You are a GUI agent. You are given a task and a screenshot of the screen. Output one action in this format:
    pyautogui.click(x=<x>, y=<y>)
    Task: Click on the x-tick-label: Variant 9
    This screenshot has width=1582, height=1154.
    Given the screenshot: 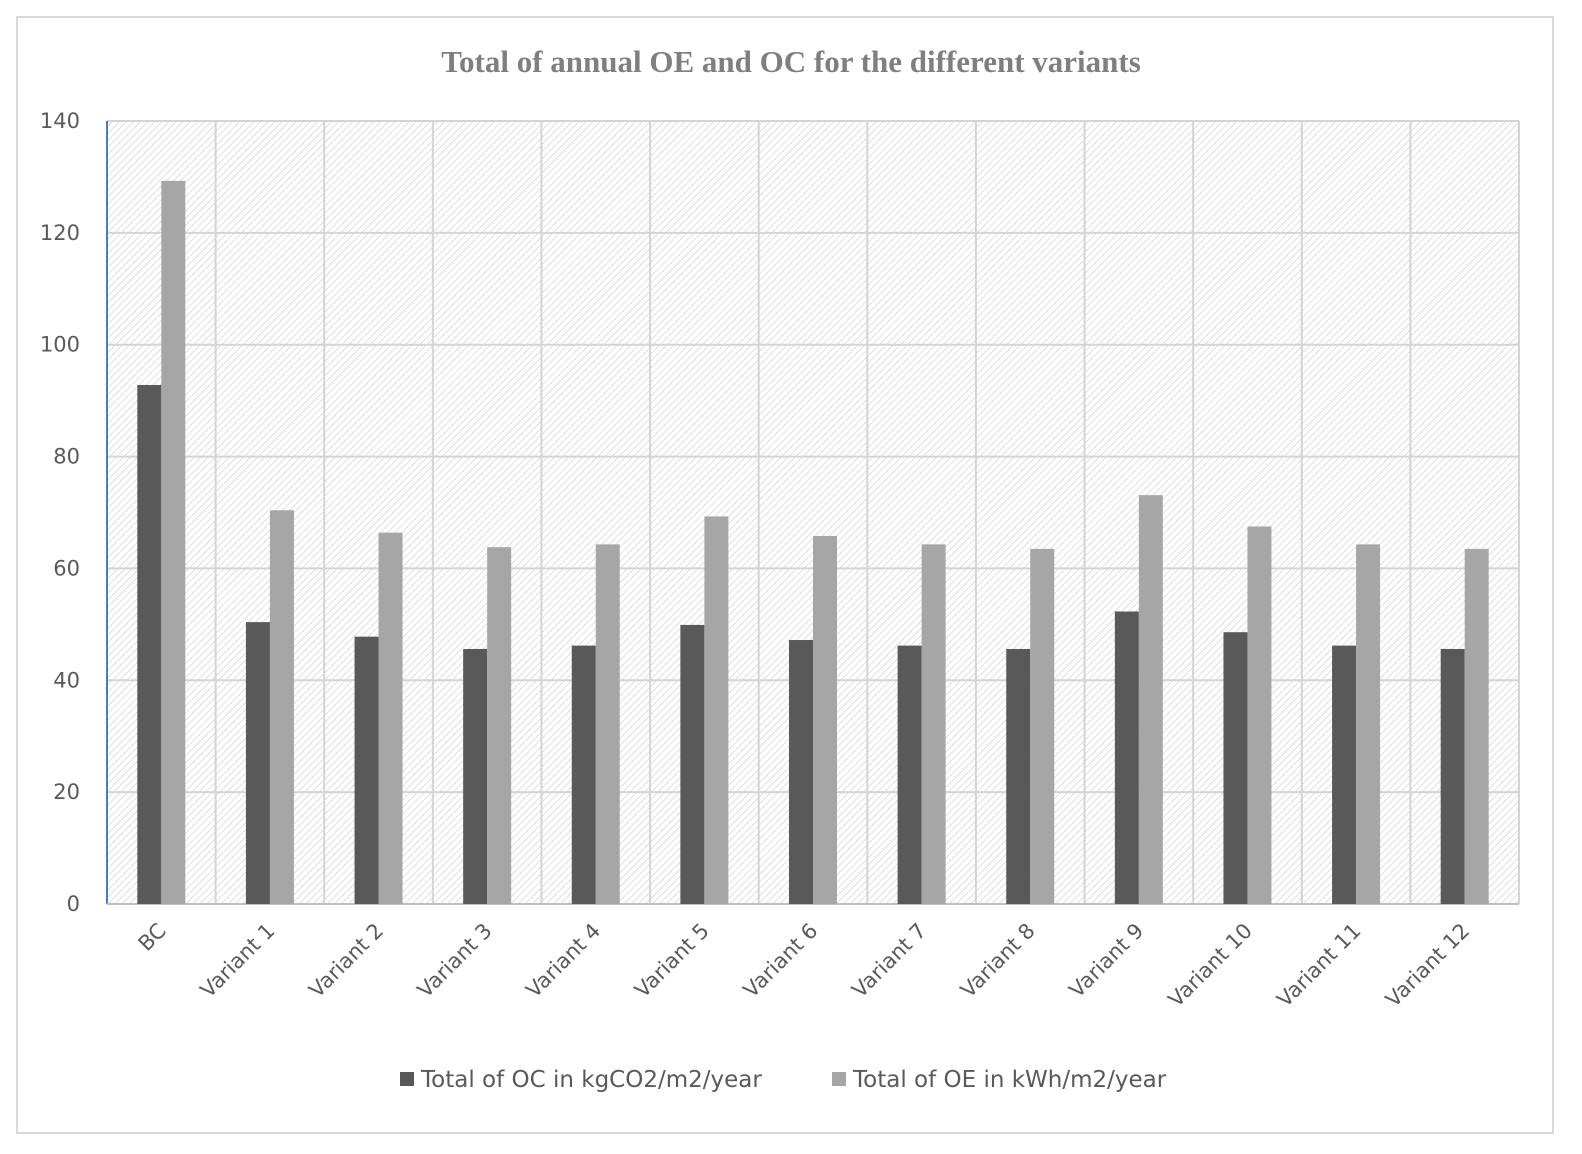 What is the action you would take?
    pyautogui.click(x=1107, y=961)
    